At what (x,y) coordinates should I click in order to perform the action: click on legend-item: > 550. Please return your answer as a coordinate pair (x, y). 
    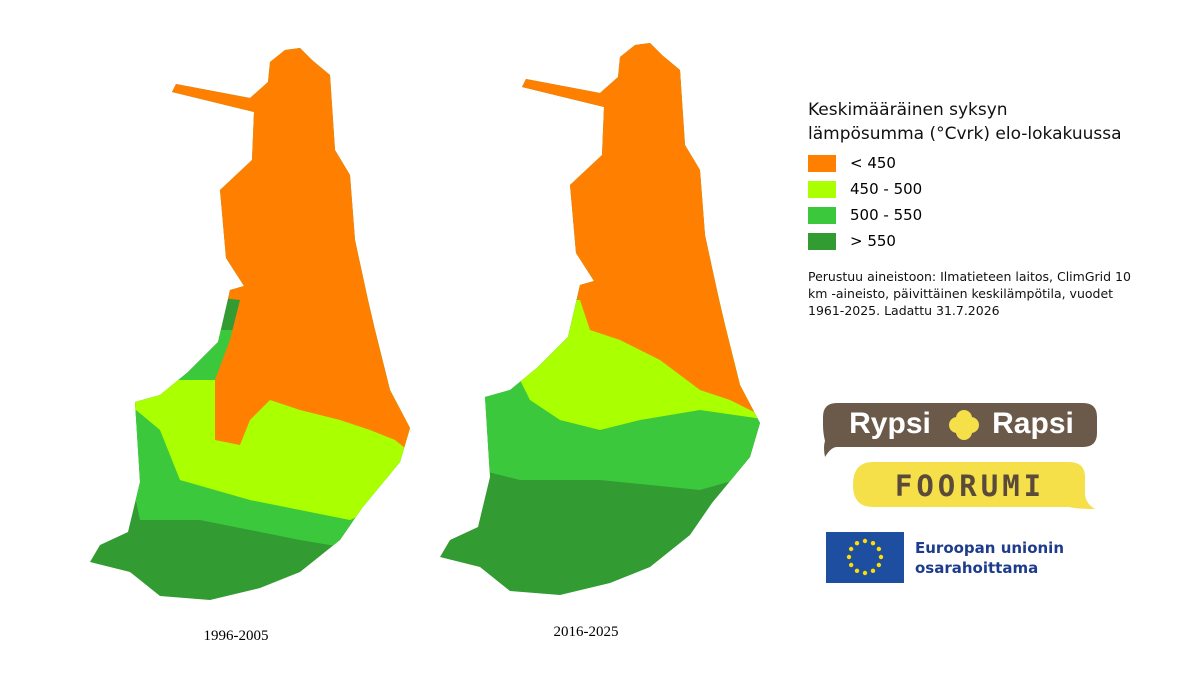
    Looking at the image, I should click on (969, 241).